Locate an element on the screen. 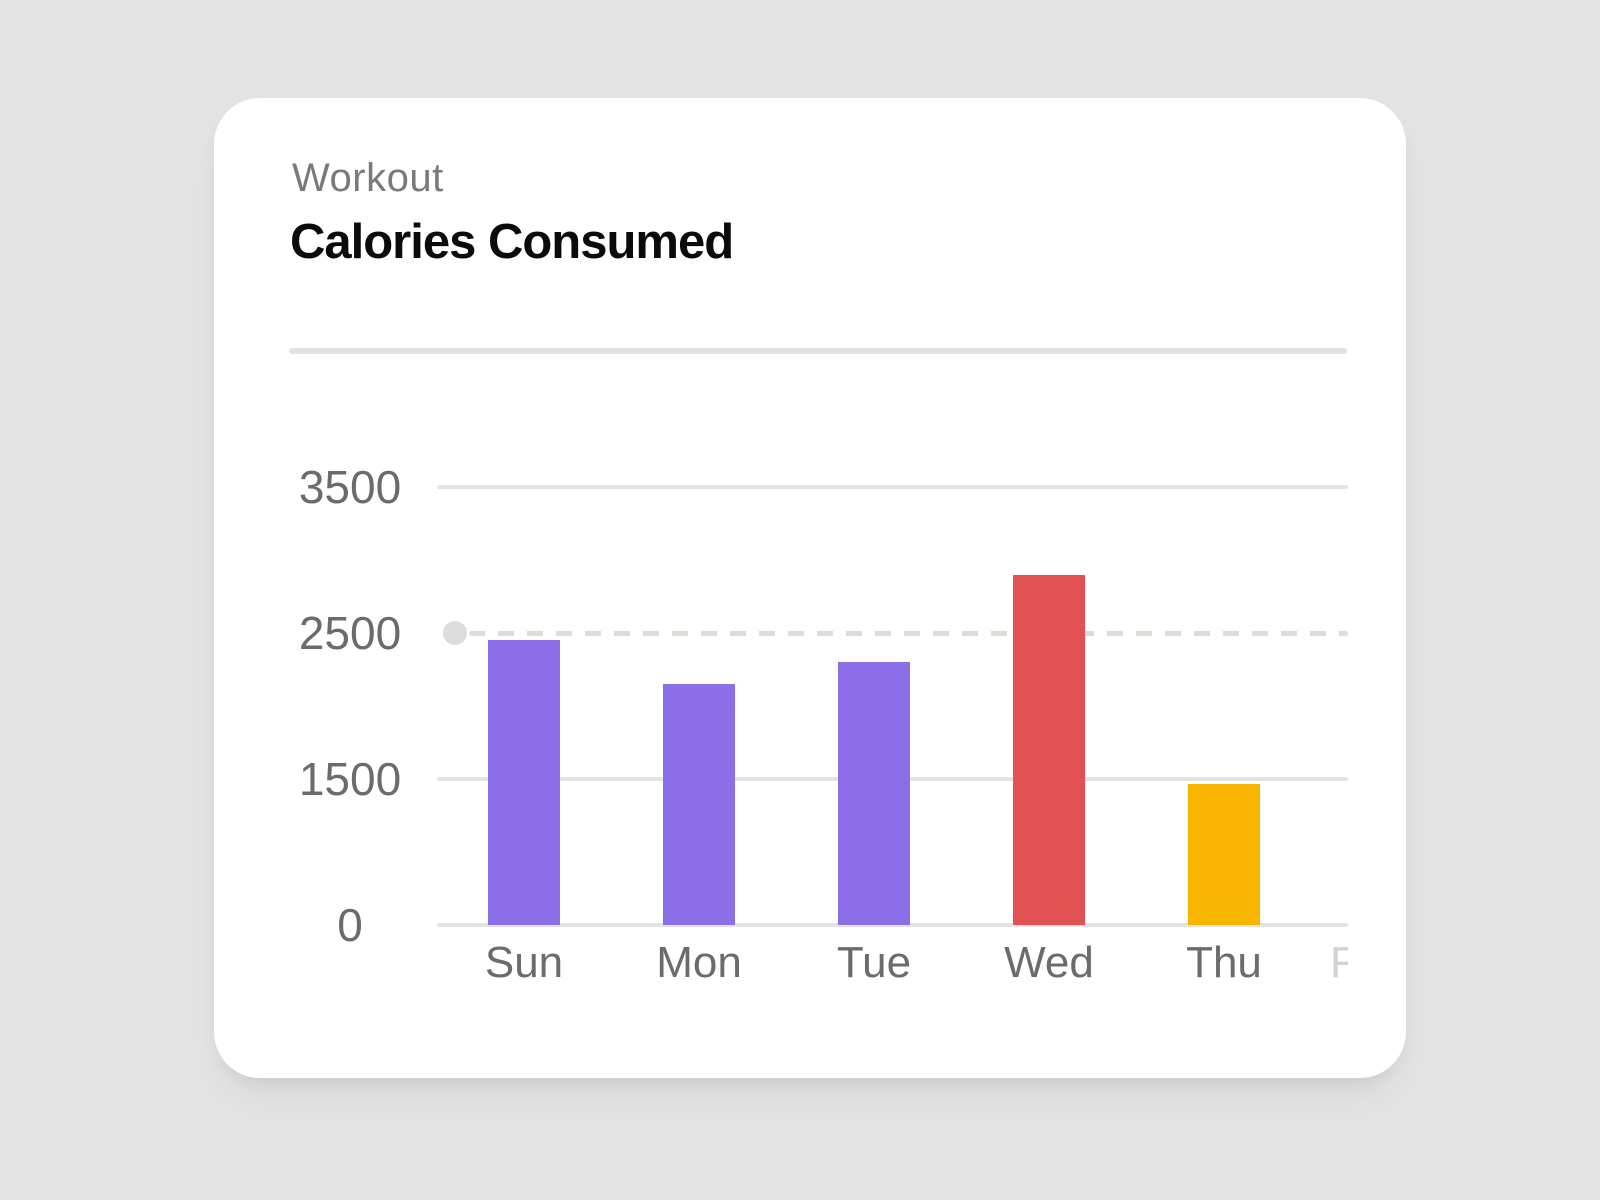 This screenshot has height=1200, width=1600. y-axis-tick-label: 0 is located at coordinates (350, 925).